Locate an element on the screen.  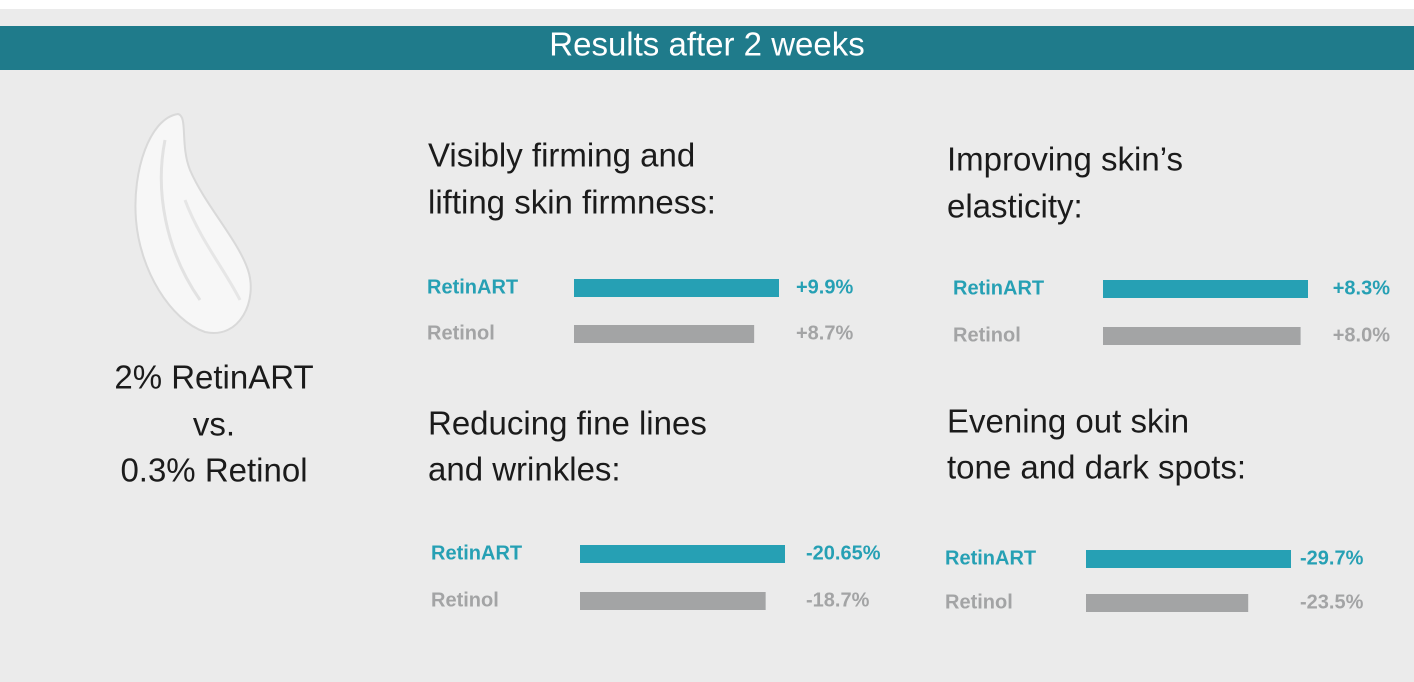
chart-title: and wrinkles: is located at coordinates (524, 469).